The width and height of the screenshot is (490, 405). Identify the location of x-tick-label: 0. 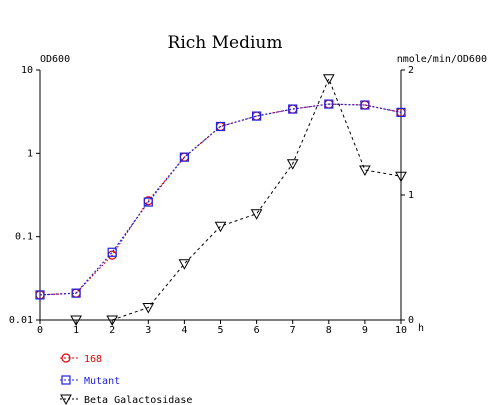
(40, 330).